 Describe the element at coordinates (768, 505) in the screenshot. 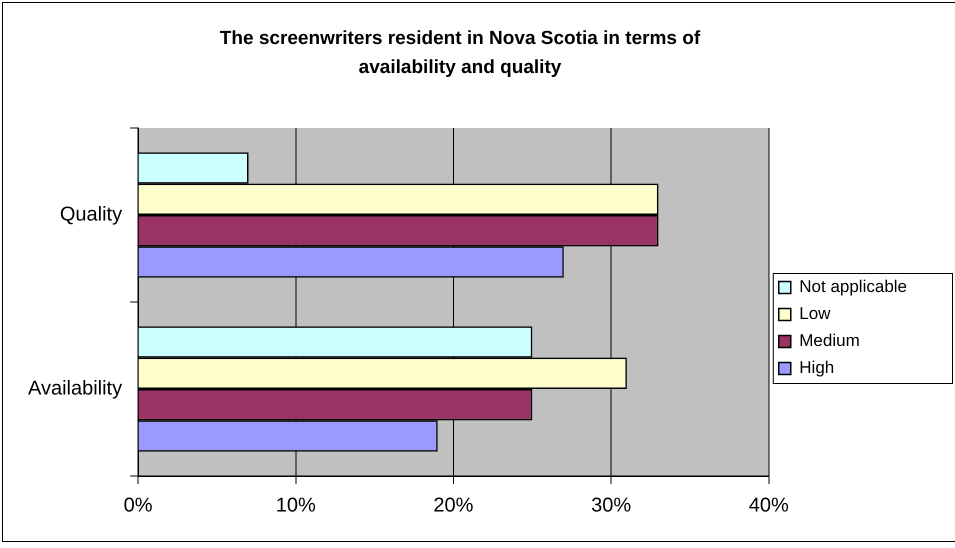

I see `x-tick-label: 40%` at that location.